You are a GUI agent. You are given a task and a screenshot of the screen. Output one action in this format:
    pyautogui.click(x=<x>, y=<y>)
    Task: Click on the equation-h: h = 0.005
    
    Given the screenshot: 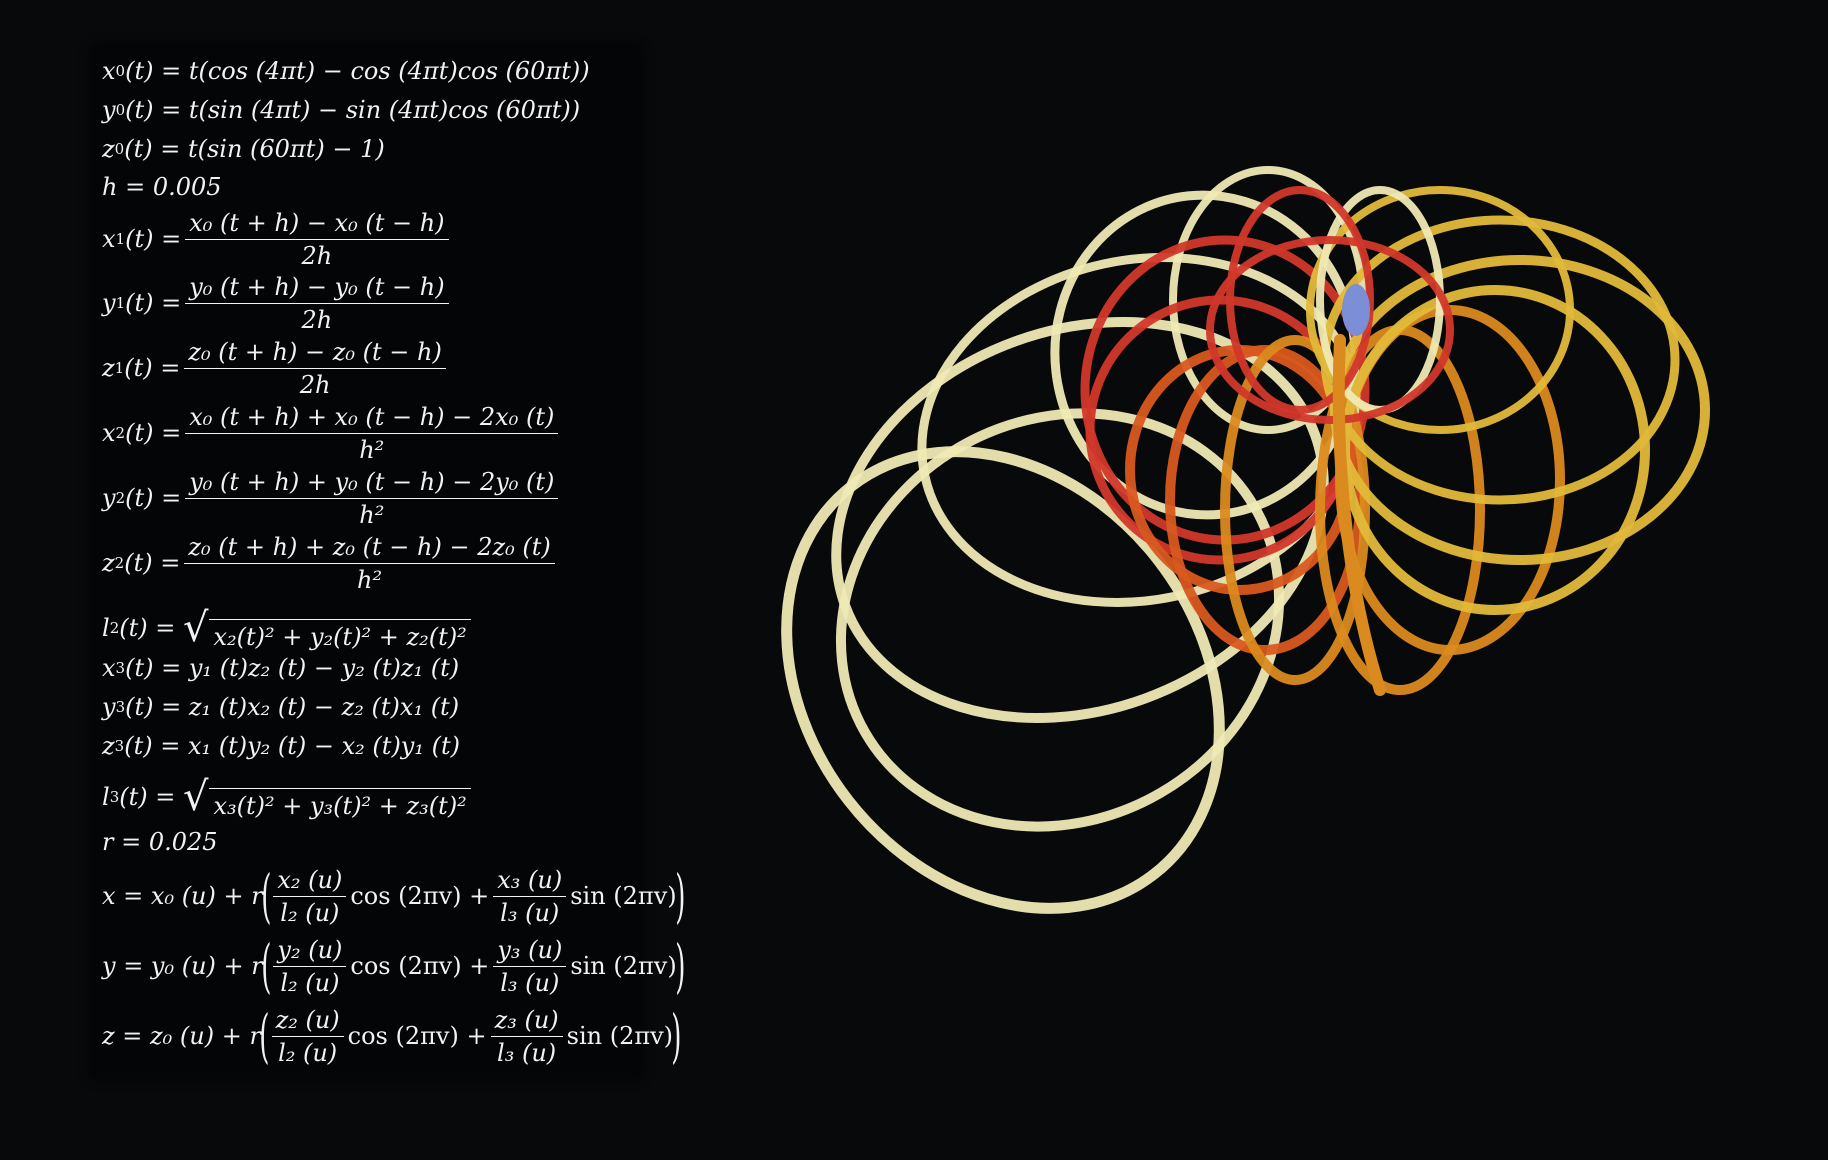 What is the action you would take?
    pyautogui.click(x=162, y=187)
    